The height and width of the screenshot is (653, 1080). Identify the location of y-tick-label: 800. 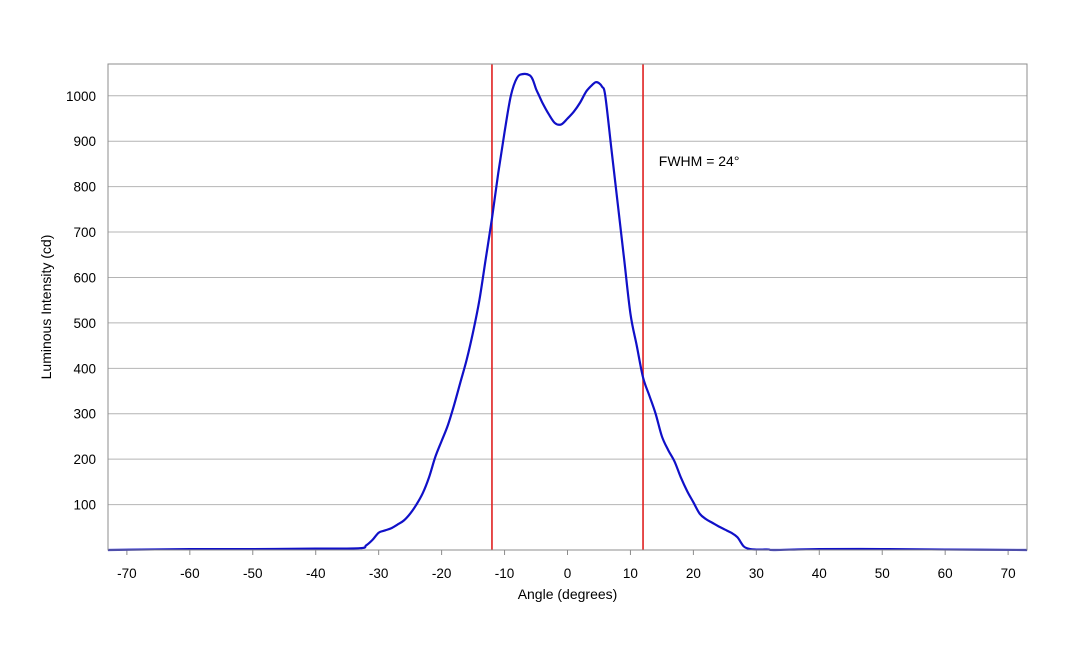
(84, 187).